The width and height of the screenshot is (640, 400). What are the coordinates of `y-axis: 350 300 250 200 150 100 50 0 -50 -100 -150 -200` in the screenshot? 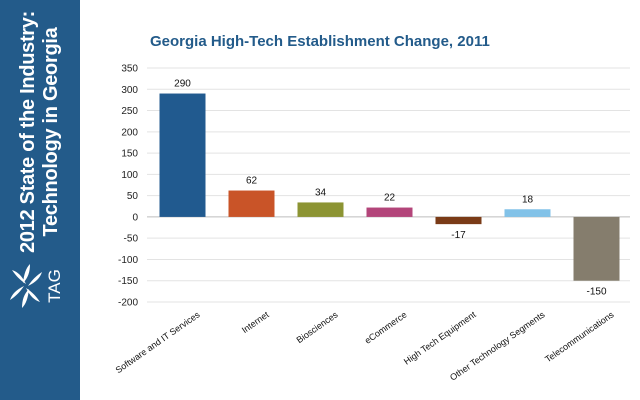 It's located at (128, 186).